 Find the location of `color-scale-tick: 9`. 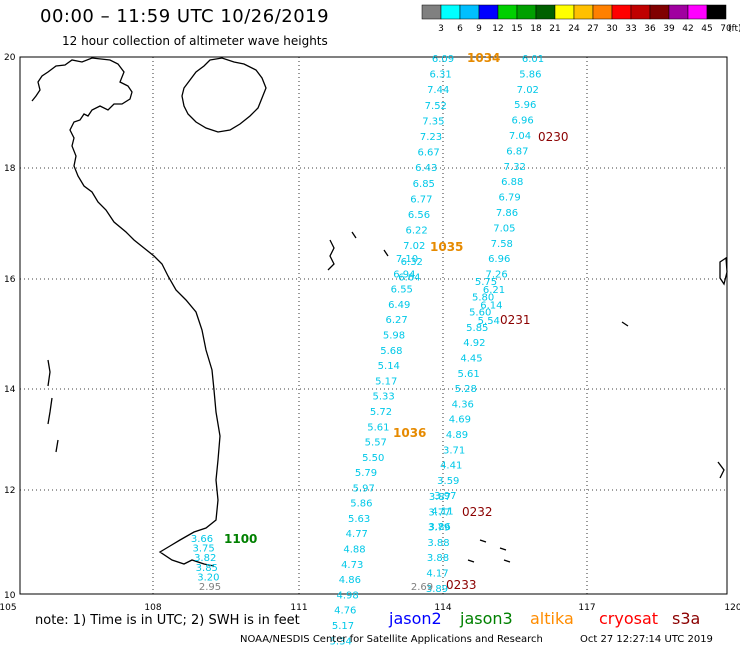

color-scale-tick: 9 is located at coordinates (479, 29).